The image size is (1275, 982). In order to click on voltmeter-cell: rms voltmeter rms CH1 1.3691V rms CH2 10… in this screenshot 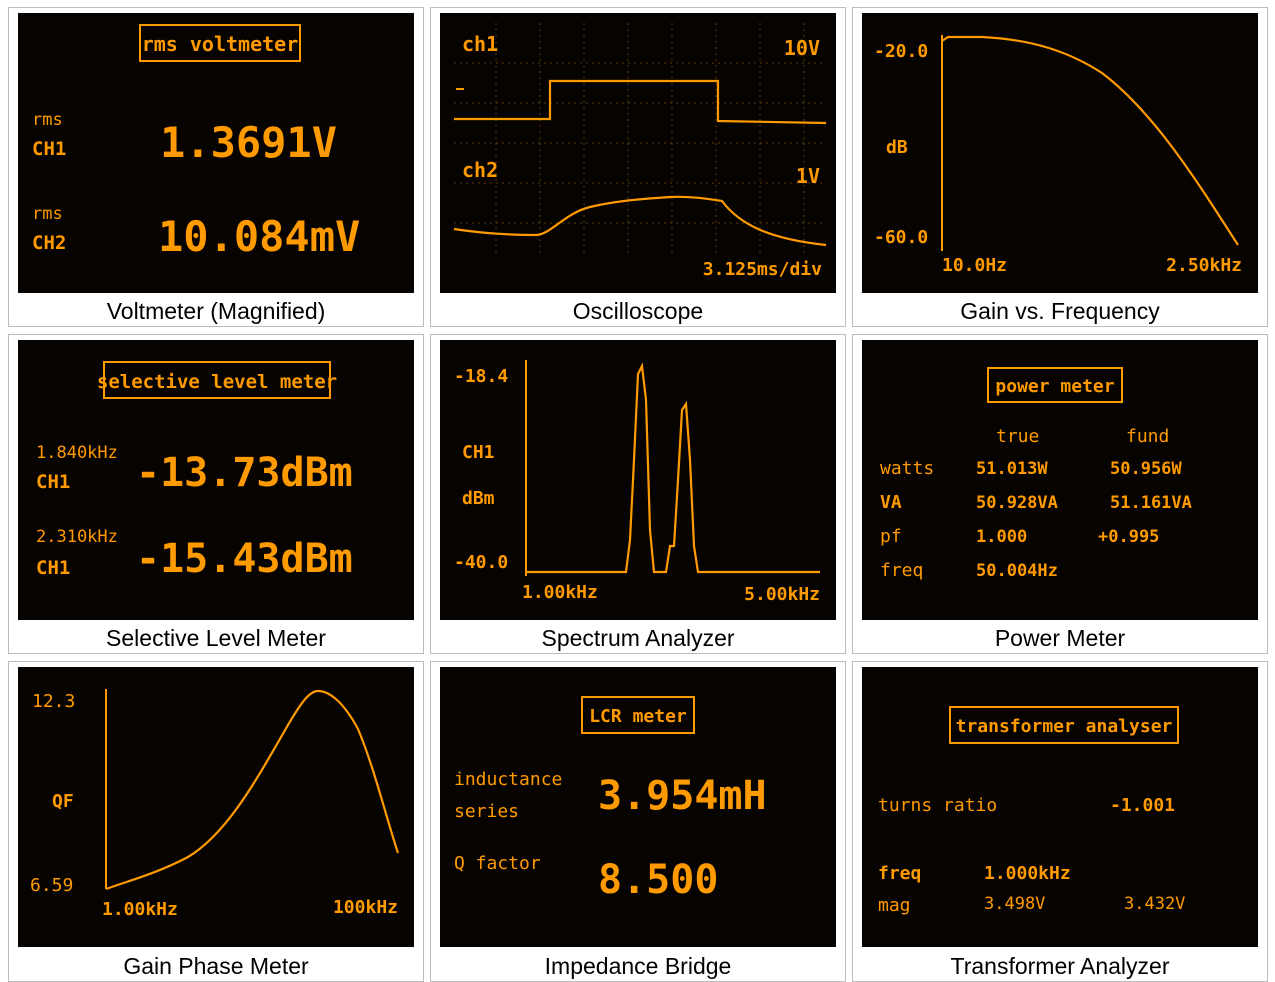, I will do `click(216, 167)`.